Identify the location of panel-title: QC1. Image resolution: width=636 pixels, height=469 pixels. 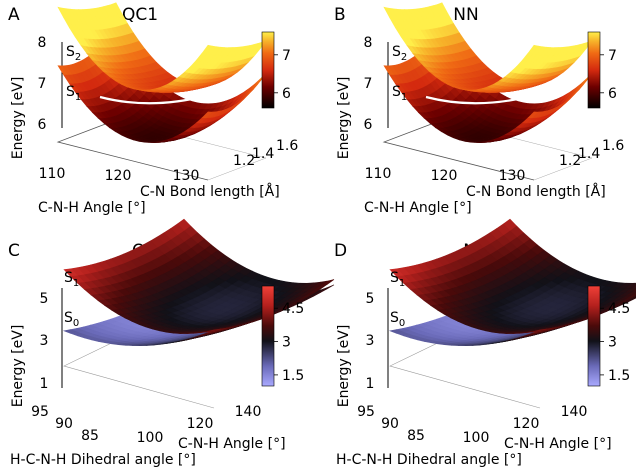
(140, 15).